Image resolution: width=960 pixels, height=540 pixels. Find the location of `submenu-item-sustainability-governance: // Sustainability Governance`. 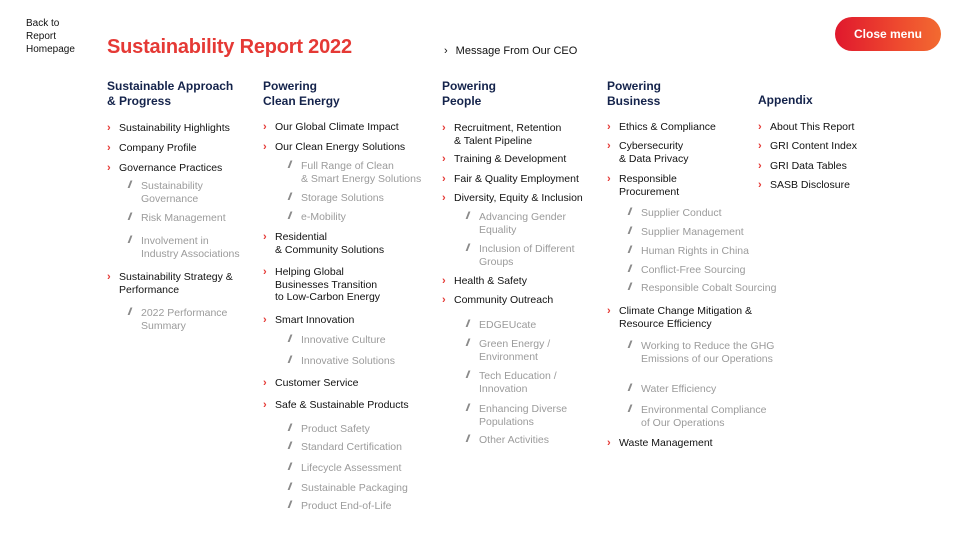

submenu-item-sustainability-governance: // Sustainability Governance is located at coordinates (165, 192).